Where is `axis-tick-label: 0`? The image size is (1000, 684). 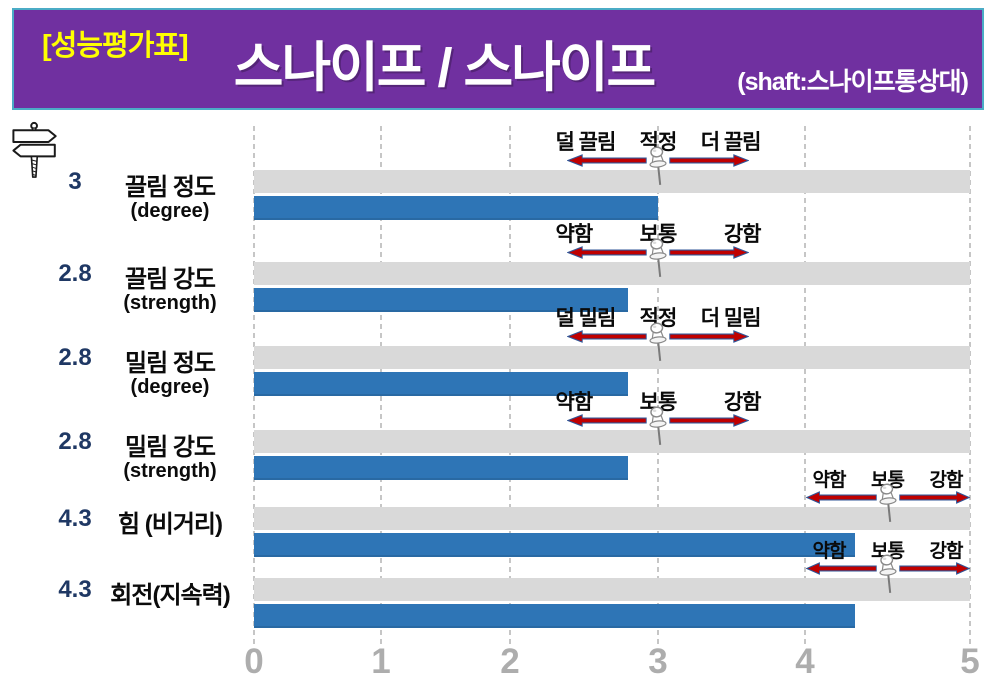
axis-tick-label: 0 is located at coordinates (254, 661).